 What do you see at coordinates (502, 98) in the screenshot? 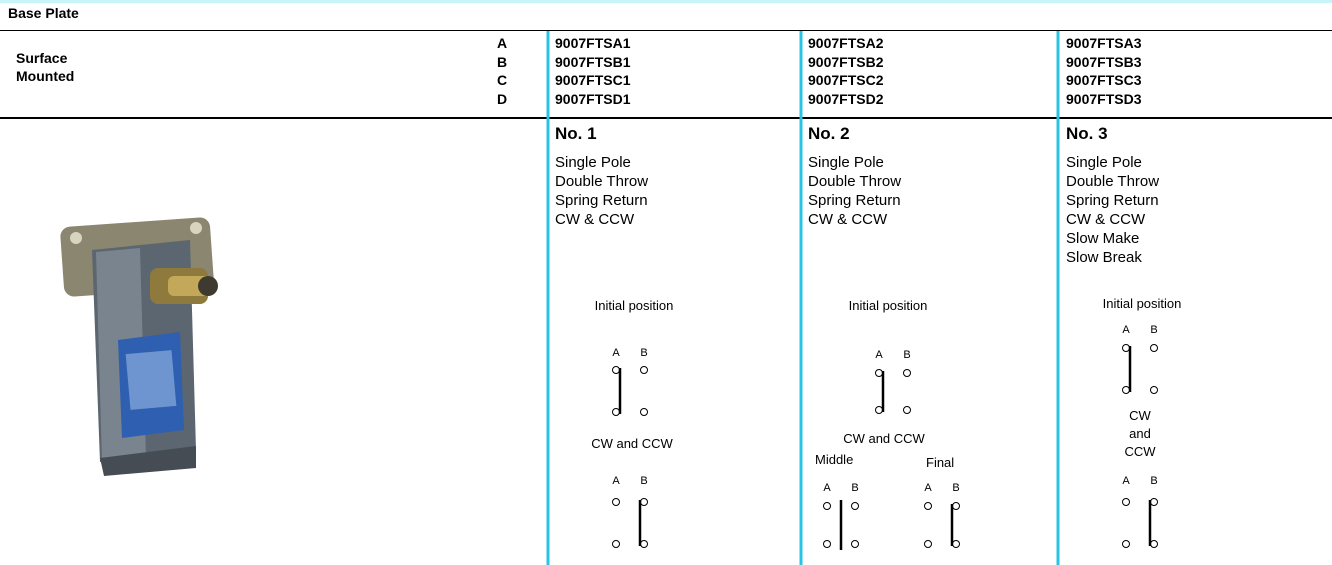
I see `variant-letter: D` at bounding box center [502, 98].